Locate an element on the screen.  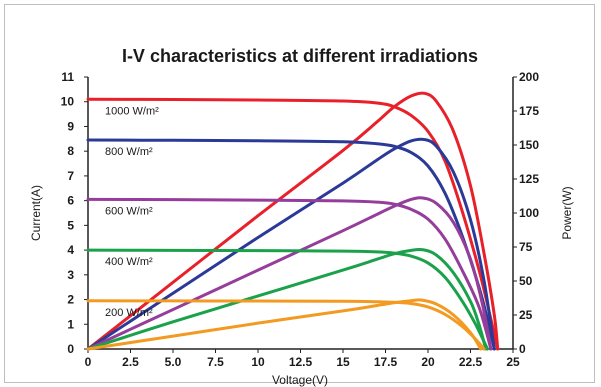
y-left-tick-label: 2 is located at coordinates (70, 300).